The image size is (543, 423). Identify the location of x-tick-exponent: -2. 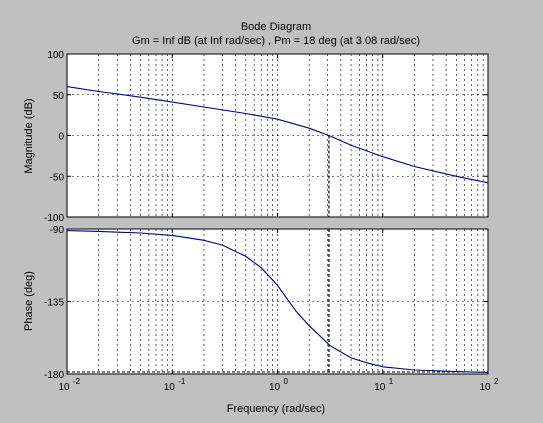
(77, 381).